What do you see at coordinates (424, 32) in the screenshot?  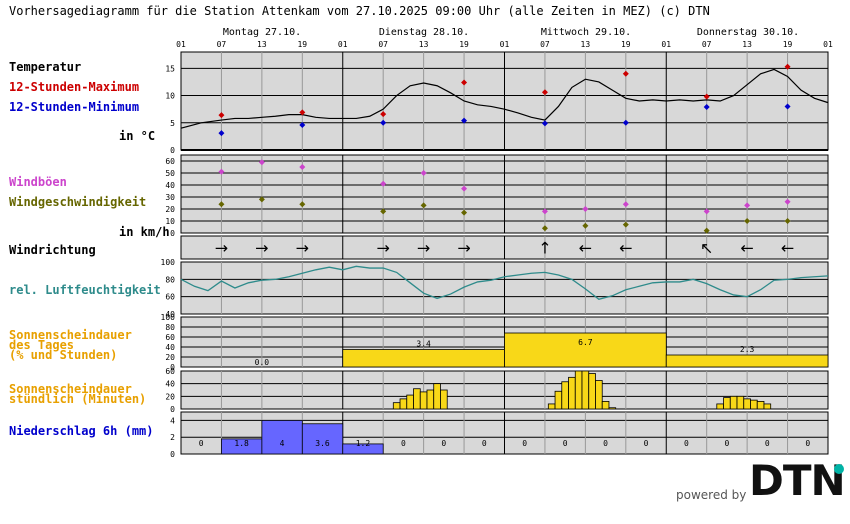 I see `day-label: Dienstag 28.10.` at bounding box center [424, 32].